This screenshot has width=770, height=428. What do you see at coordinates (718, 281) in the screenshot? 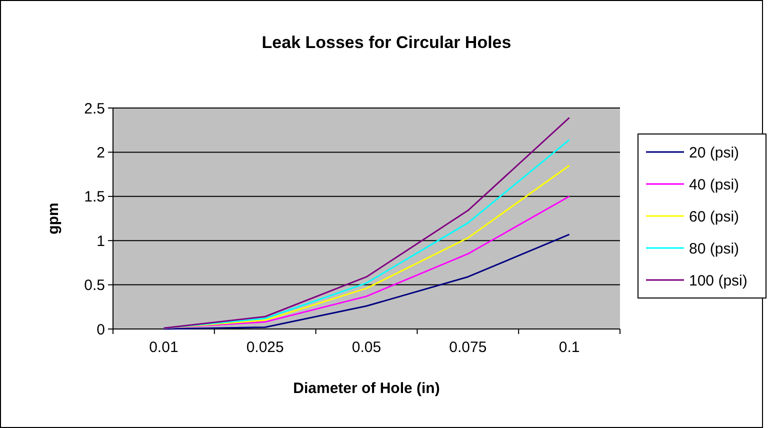
I see `legend-label: 100 (psi)` at bounding box center [718, 281].